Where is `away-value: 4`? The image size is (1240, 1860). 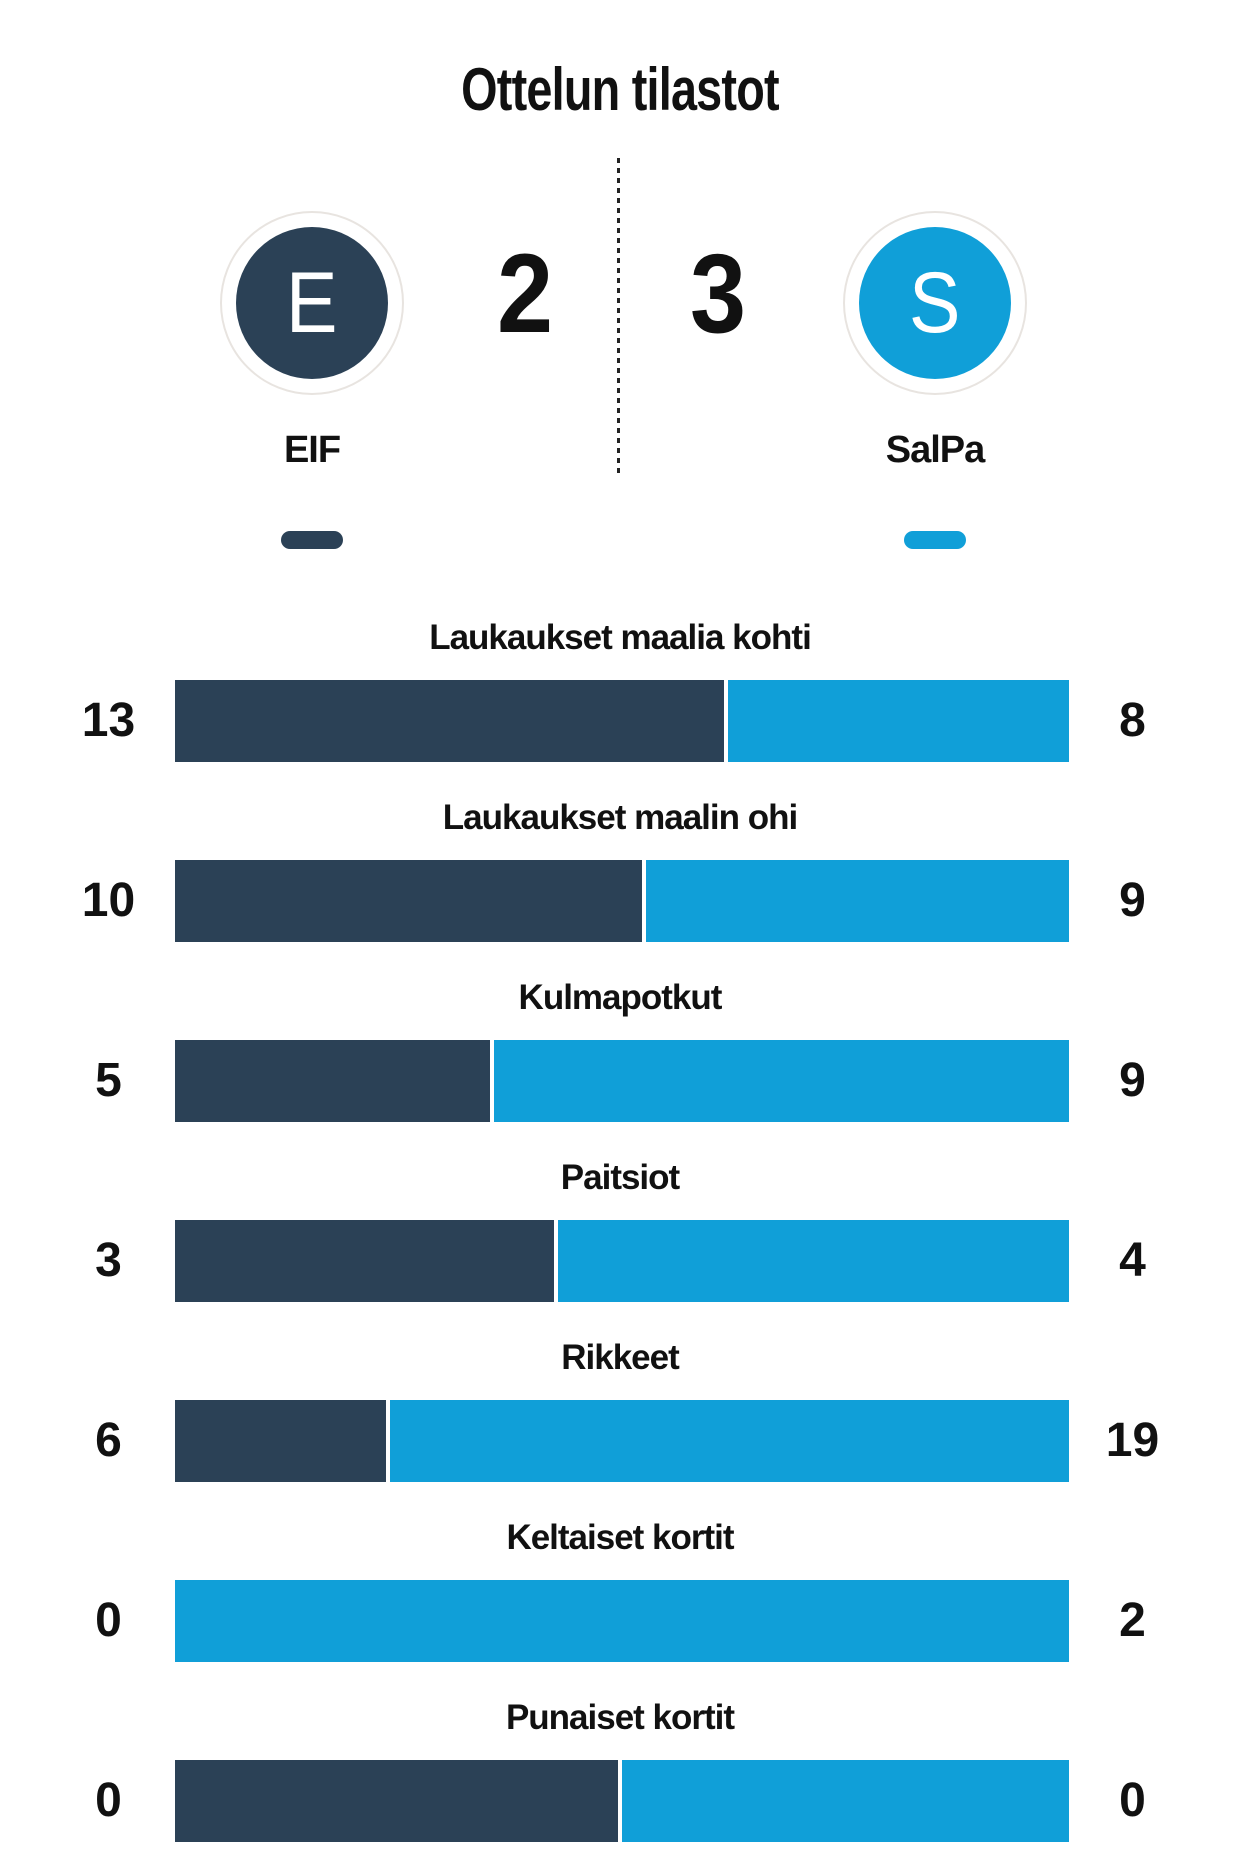
away-value: 4 is located at coordinates (1132, 1260).